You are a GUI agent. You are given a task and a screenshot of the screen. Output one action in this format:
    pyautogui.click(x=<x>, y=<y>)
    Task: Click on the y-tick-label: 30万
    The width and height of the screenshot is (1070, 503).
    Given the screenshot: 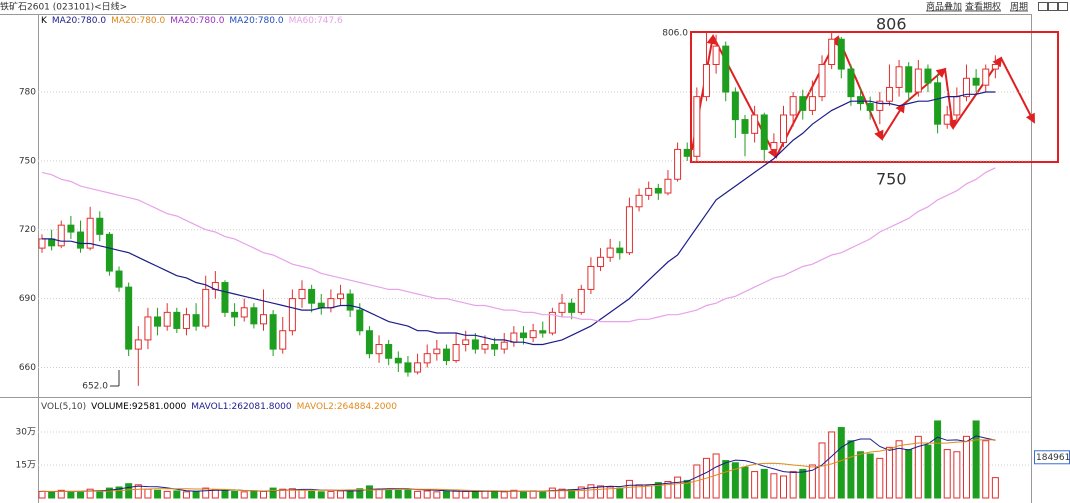 What is the action you would take?
    pyautogui.click(x=26, y=432)
    